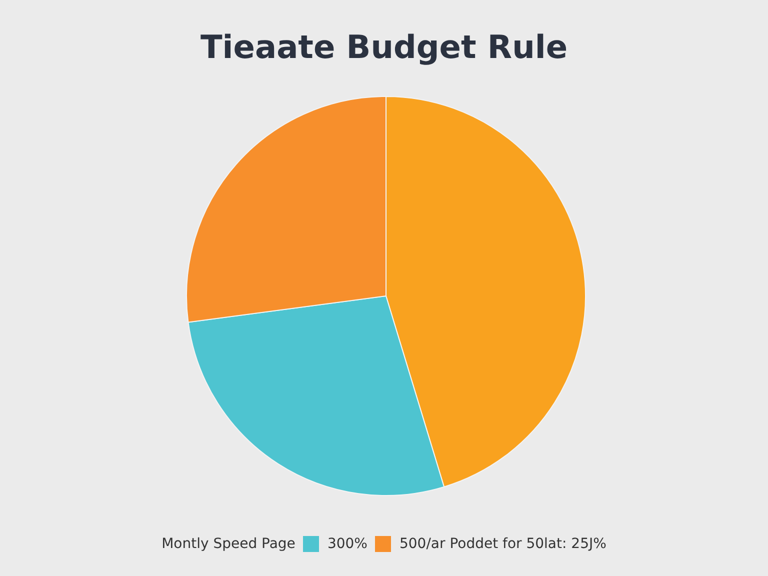 Image resolution: width=768 pixels, height=576 pixels. Describe the element at coordinates (229, 544) in the screenshot. I see `legend-title: Montly Speed Page` at that location.